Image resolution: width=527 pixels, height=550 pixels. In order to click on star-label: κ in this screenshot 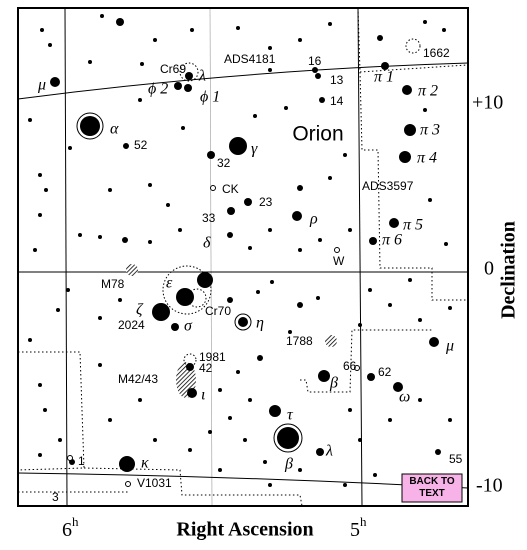, I will do `click(145, 463)`.